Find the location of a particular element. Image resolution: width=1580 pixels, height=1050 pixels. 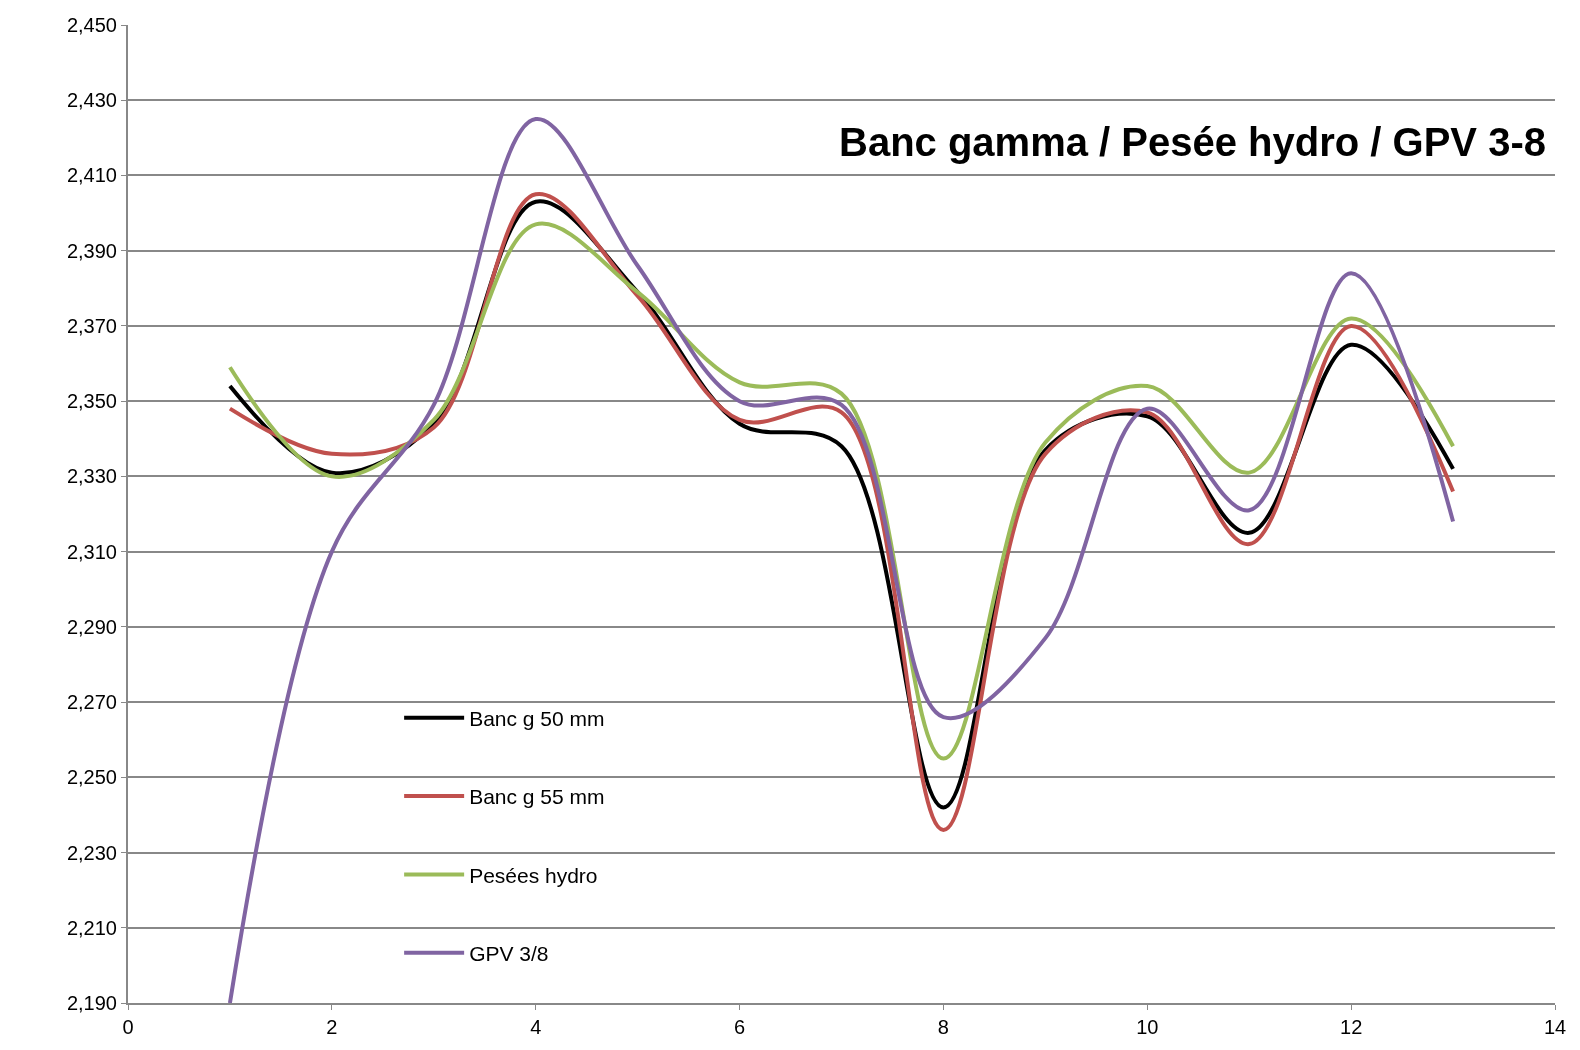

x-tick-label: 10 is located at coordinates (1147, 1027).